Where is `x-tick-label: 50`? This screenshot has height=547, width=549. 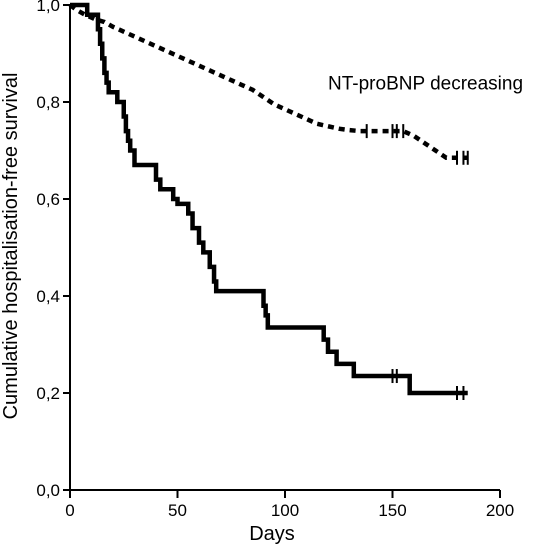 x-tick-label: 50 is located at coordinates (177, 510).